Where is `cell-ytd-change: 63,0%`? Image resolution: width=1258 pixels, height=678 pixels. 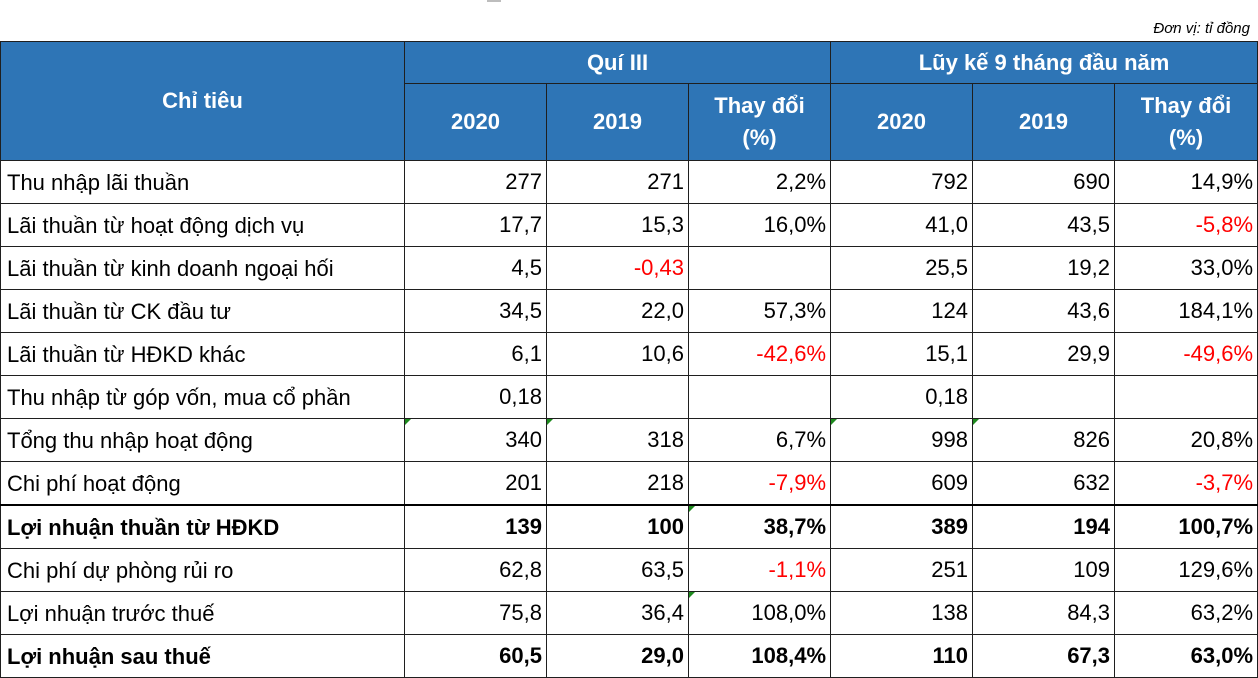 cell-ytd-change: 63,0% is located at coordinates (1186, 656).